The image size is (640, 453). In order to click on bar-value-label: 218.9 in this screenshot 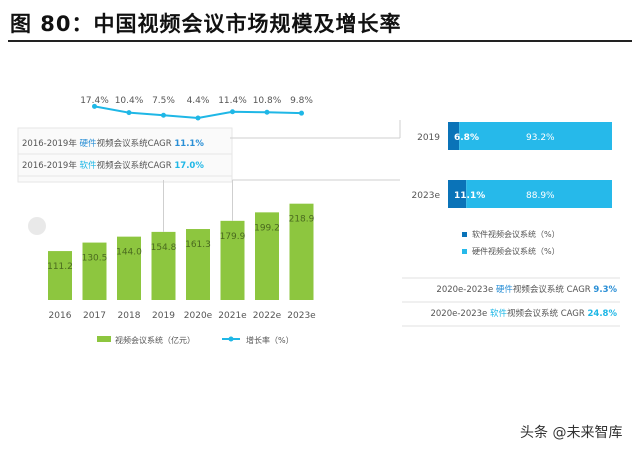, I will do `click(302, 220)`.